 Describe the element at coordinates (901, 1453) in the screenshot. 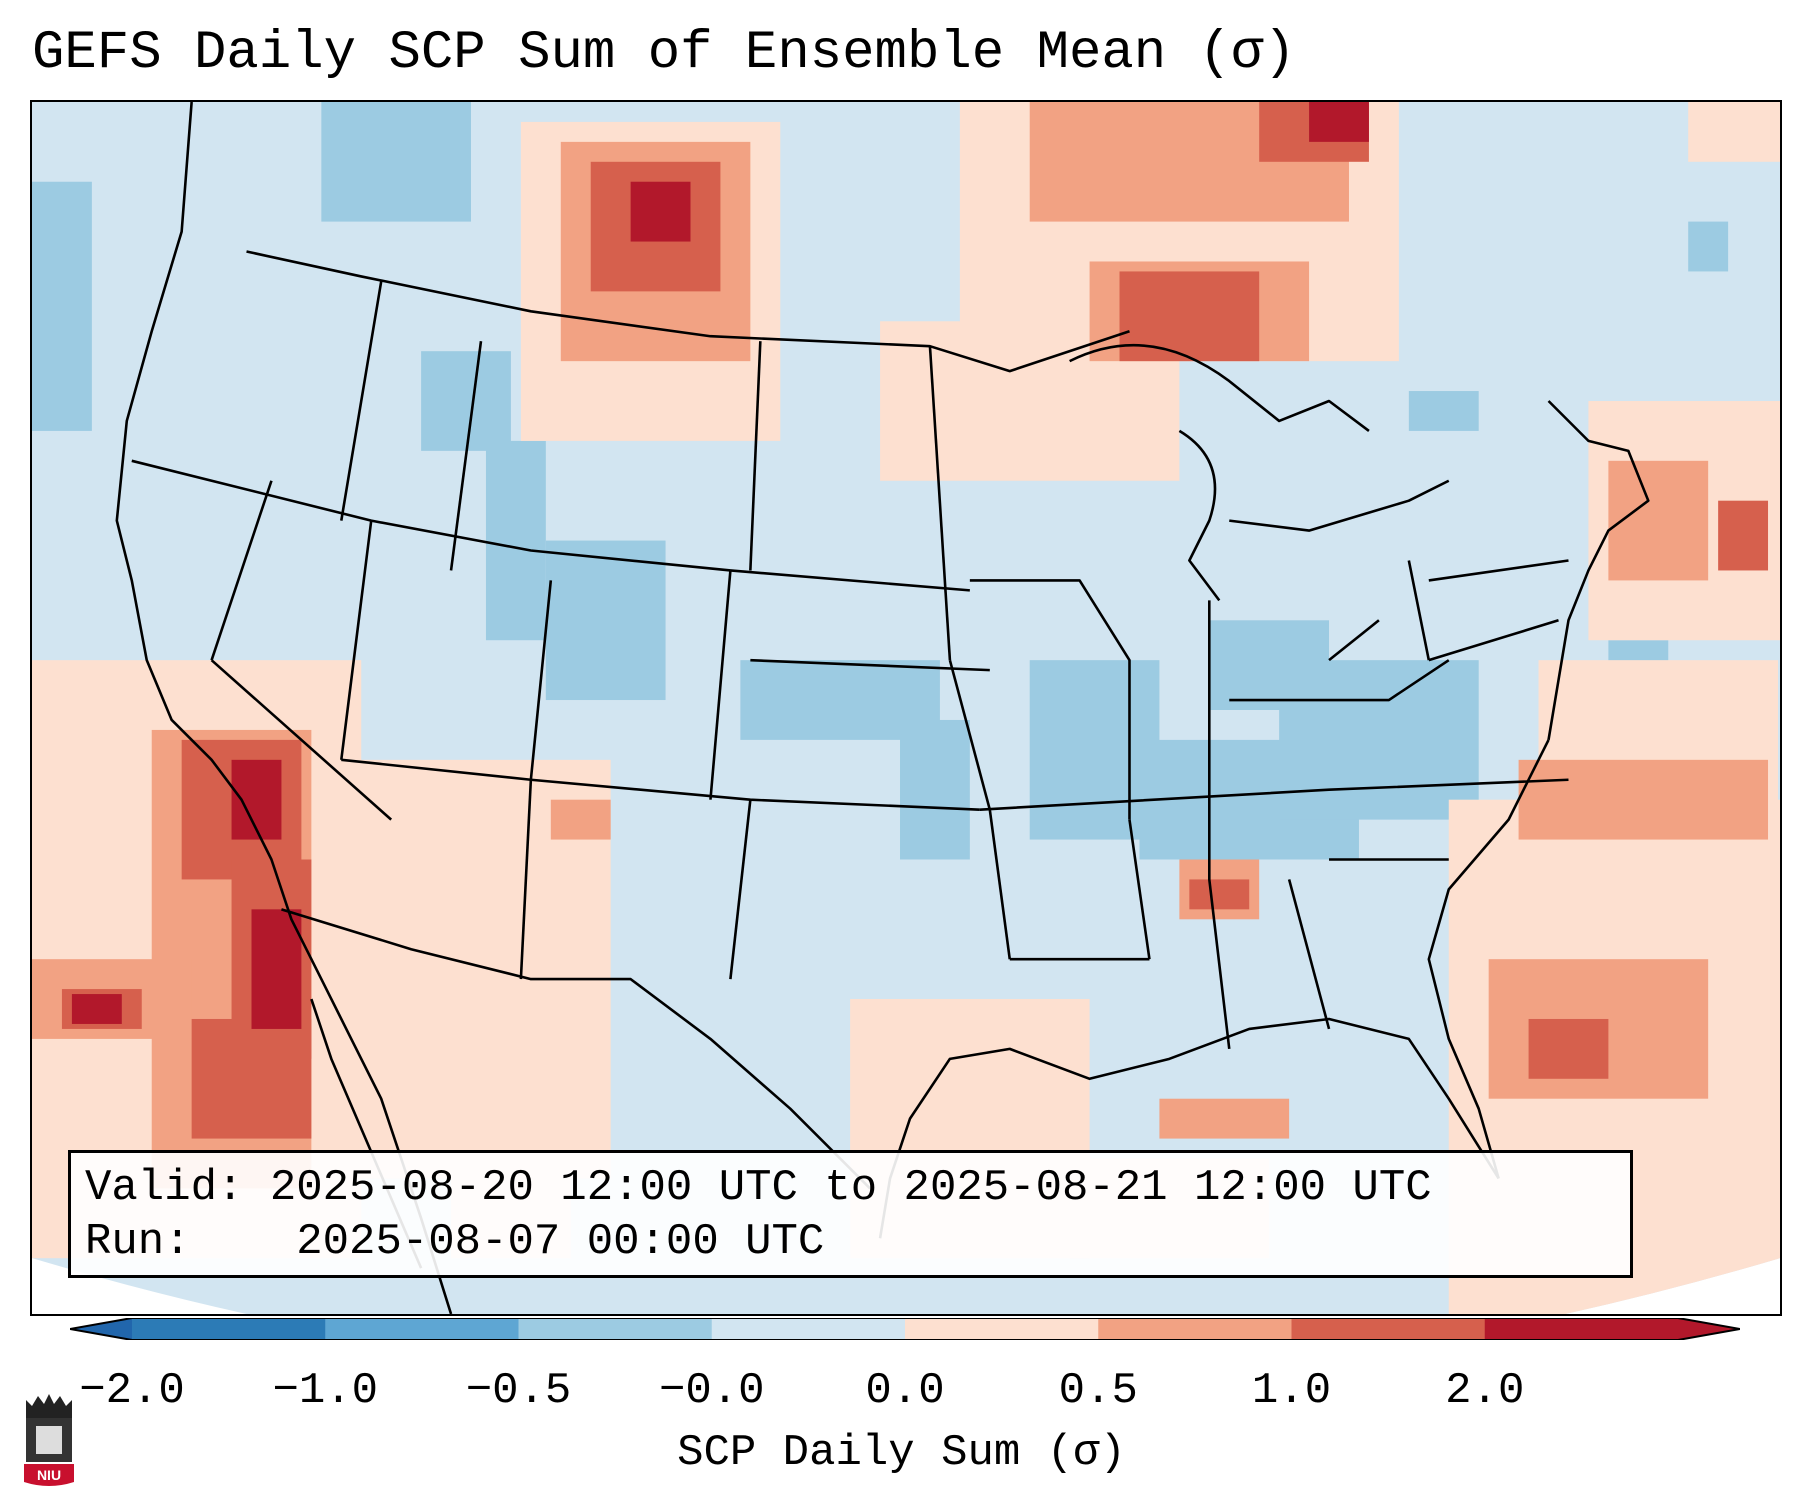

I see `colorbar-label: SCP Daily Sum (σ)` at that location.